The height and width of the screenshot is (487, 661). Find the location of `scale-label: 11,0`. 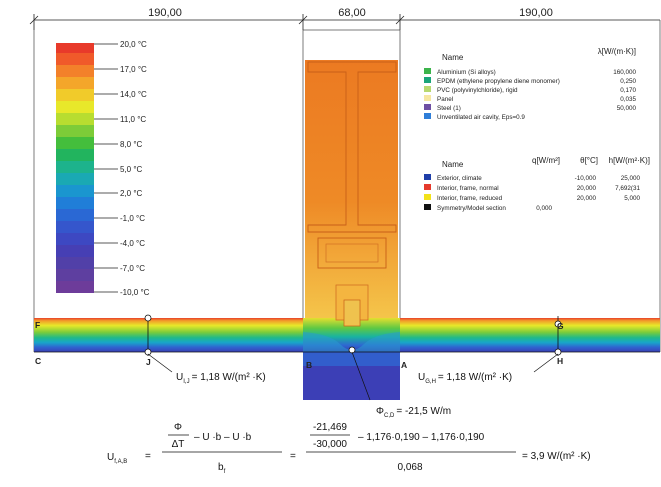

scale-label: 11,0 is located at coordinates (128, 119).